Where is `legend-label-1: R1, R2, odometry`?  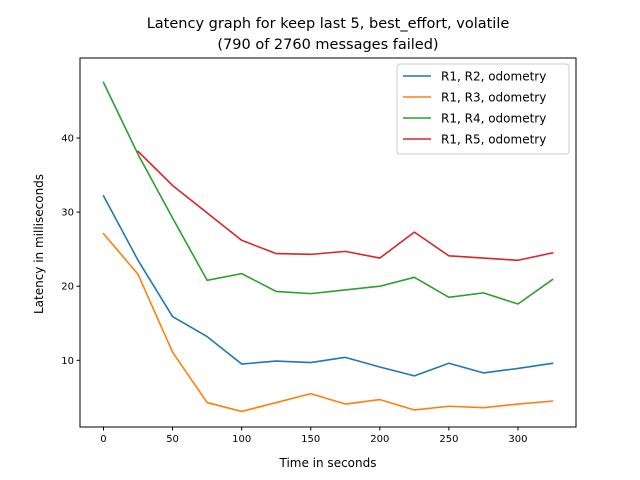
legend-label-1: R1, R2, odometry is located at coordinates (493, 77).